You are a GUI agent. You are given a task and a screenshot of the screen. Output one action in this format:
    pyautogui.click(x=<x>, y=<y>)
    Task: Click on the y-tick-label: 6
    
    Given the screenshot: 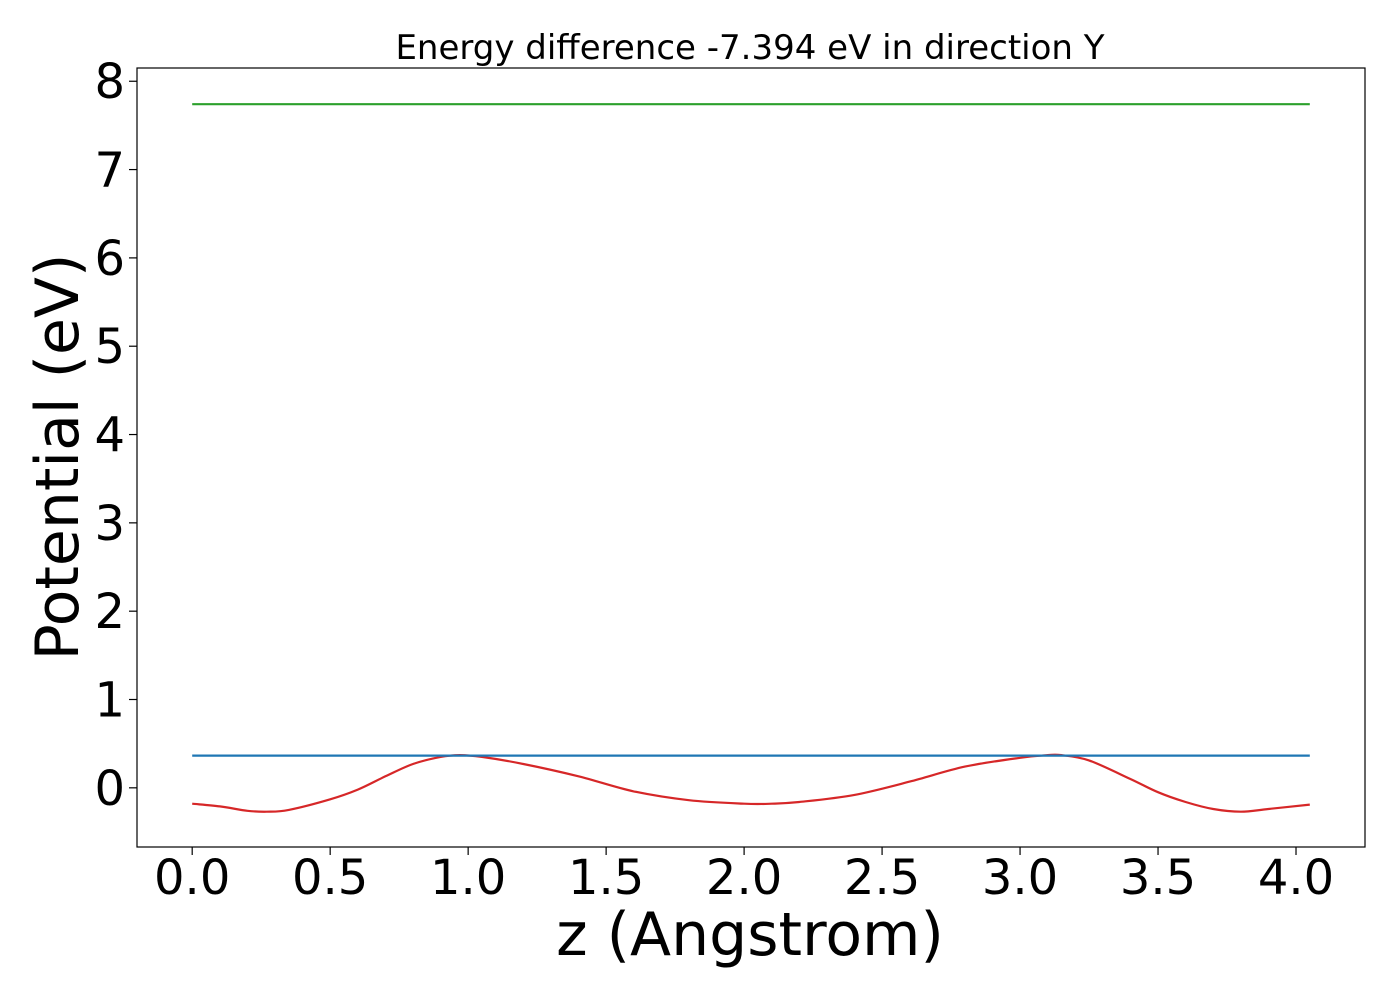 What is the action you would take?
    pyautogui.click(x=109, y=259)
    